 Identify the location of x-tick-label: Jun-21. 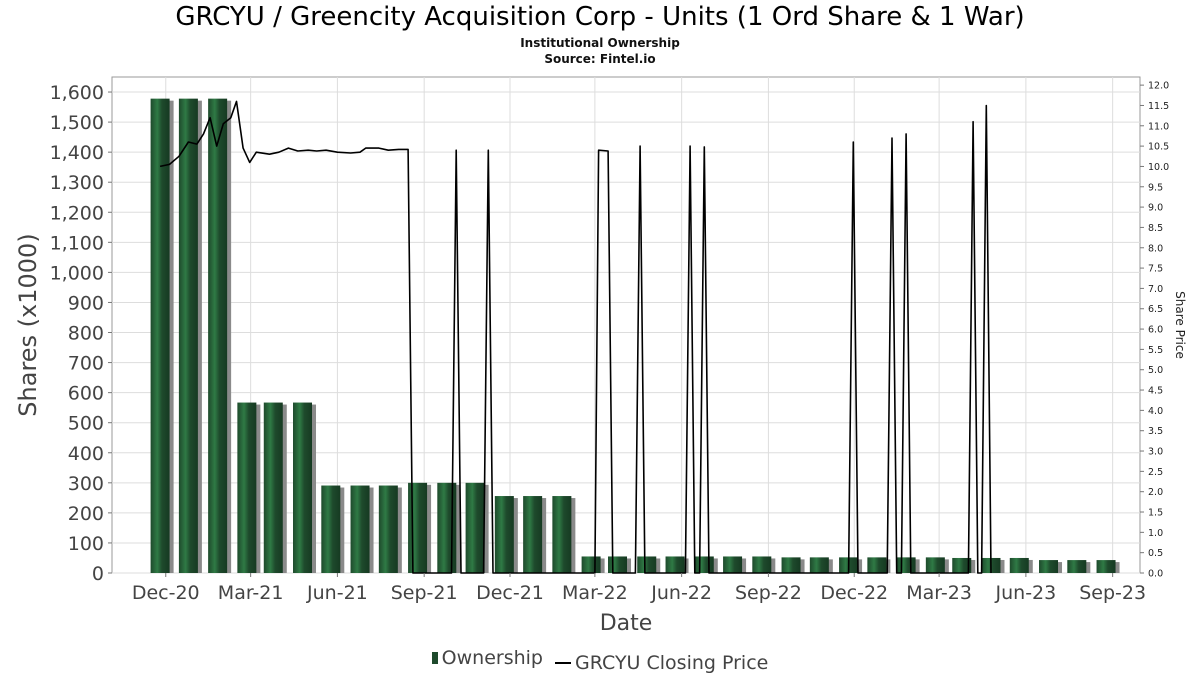
(337, 593).